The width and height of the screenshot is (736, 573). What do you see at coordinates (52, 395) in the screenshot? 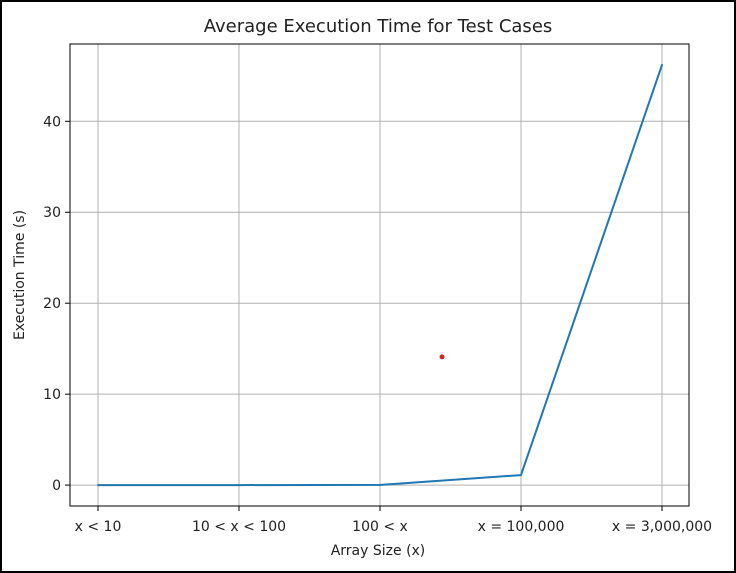
I see `y-tick-label: 10` at bounding box center [52, 395].